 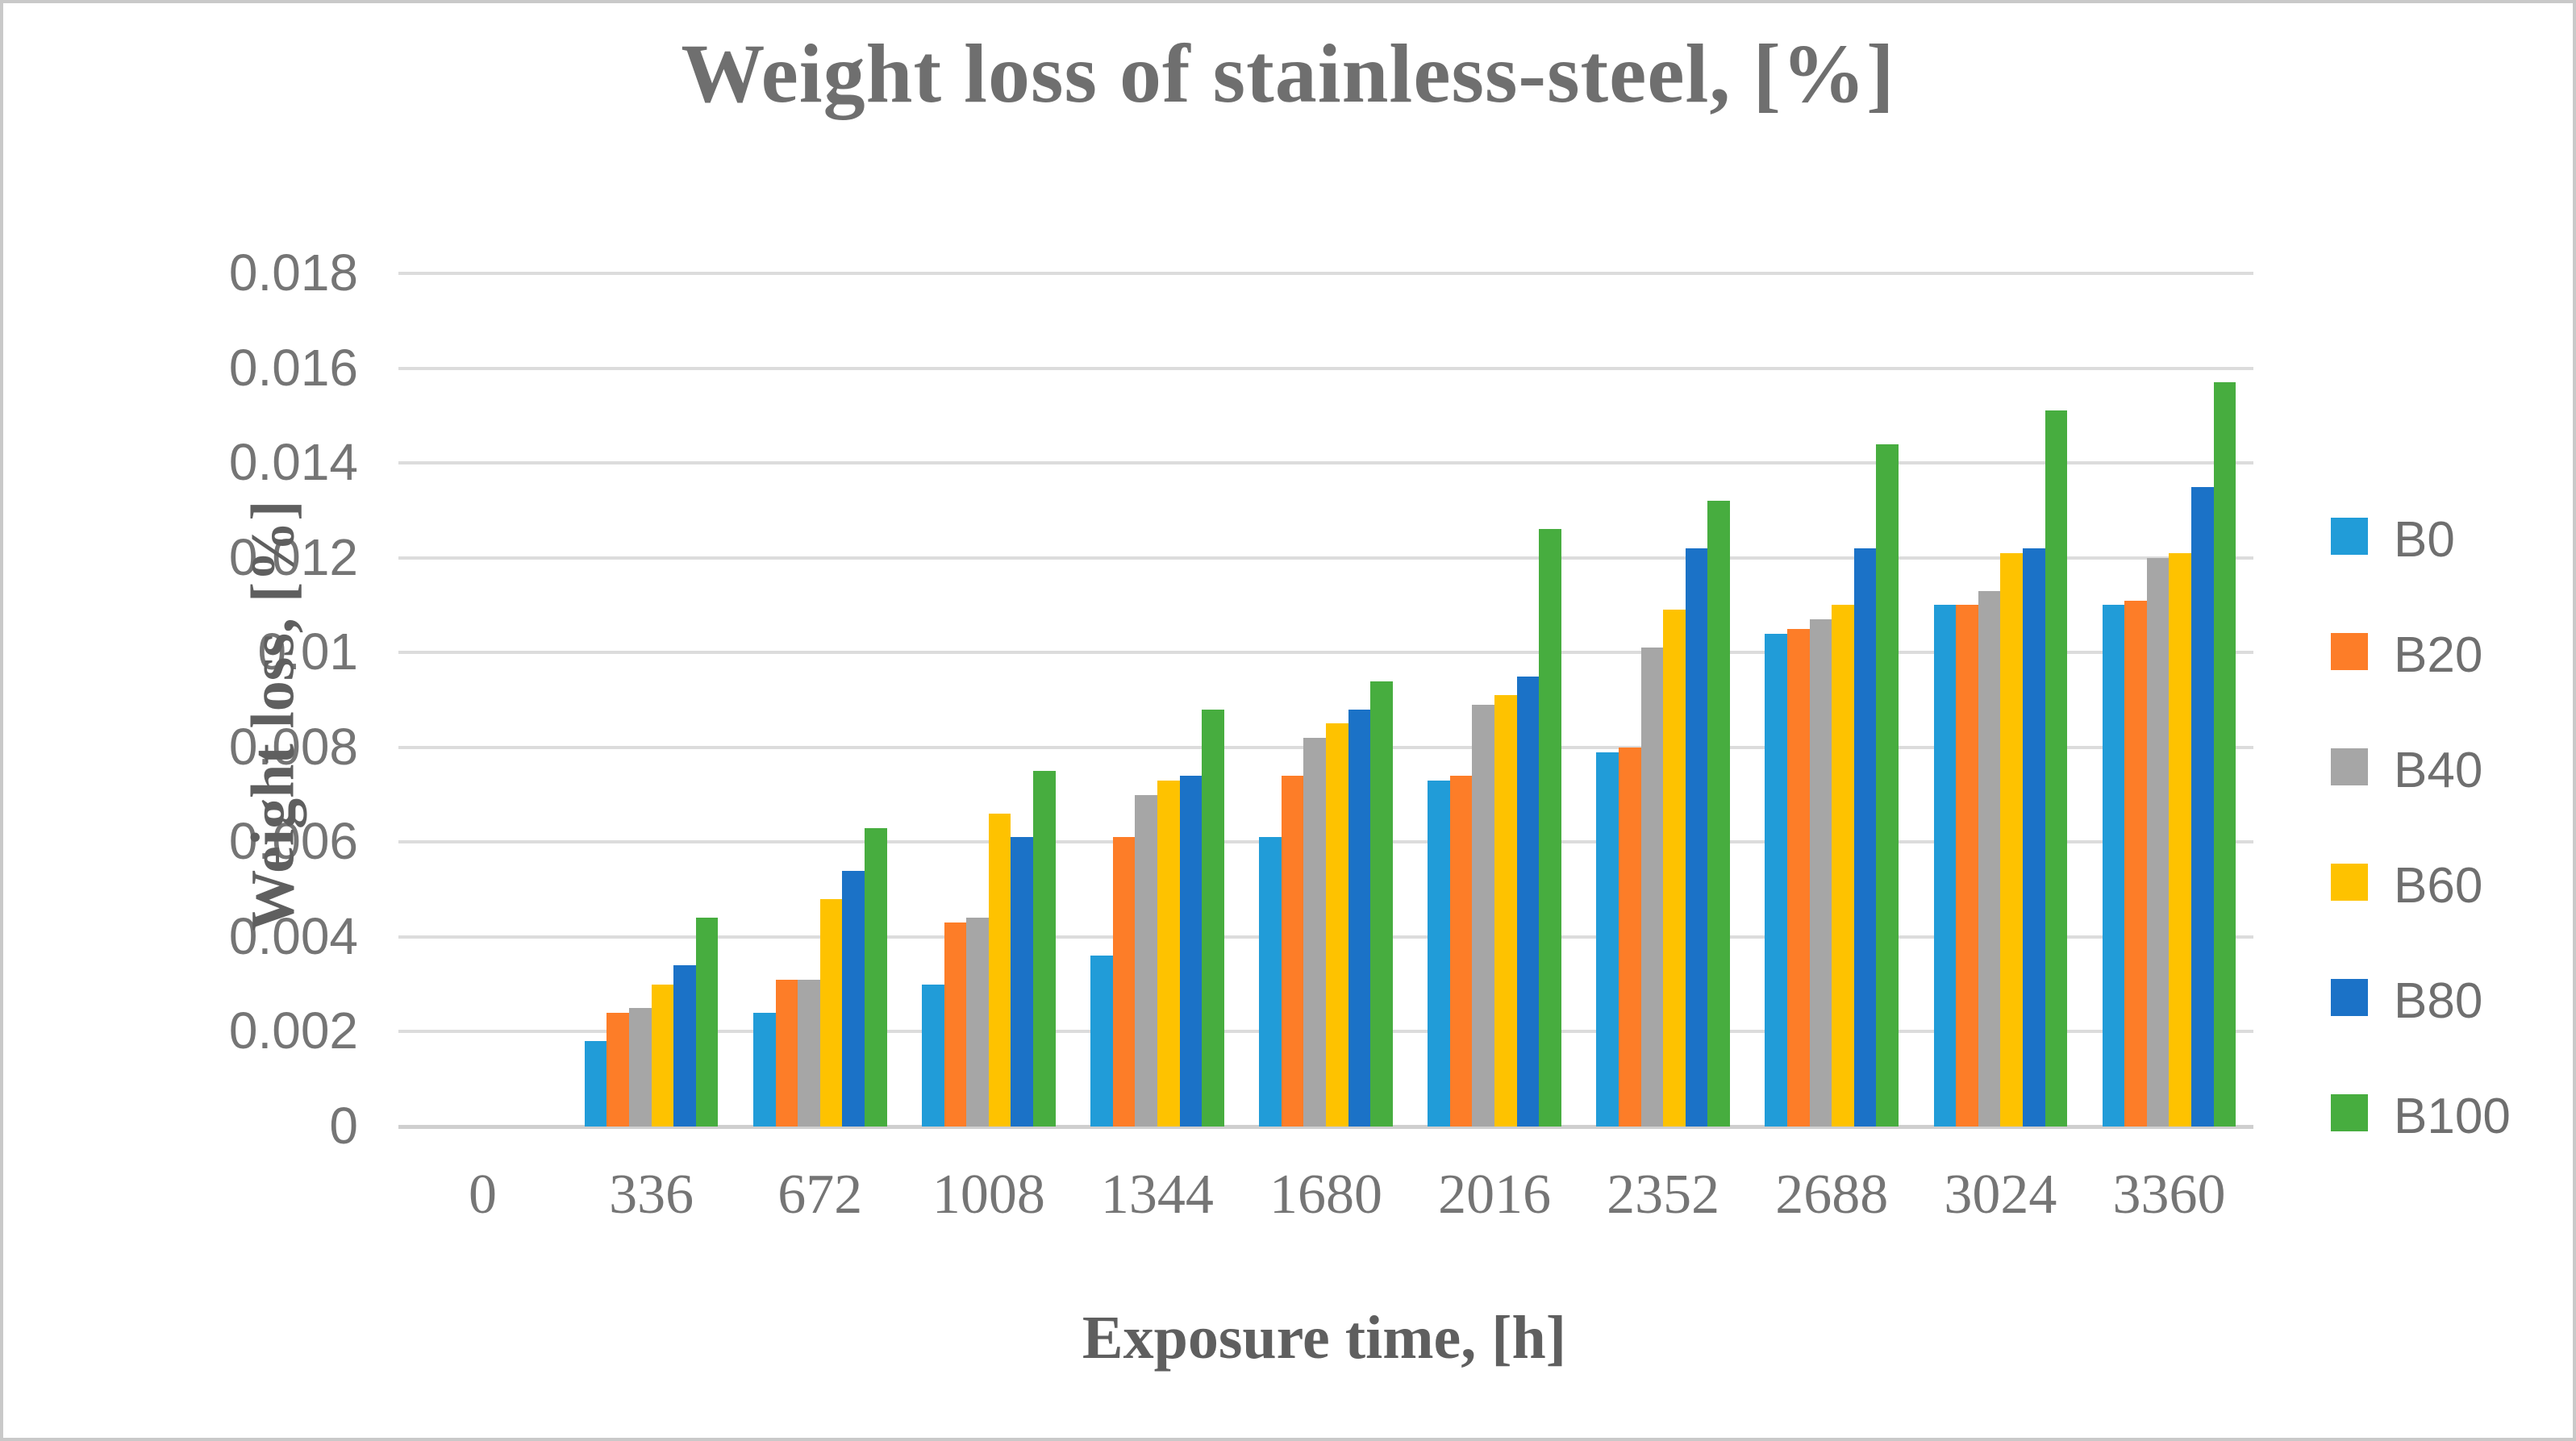 I want to click on x-tick-label: 3024, so click(x=2000, y=1195).